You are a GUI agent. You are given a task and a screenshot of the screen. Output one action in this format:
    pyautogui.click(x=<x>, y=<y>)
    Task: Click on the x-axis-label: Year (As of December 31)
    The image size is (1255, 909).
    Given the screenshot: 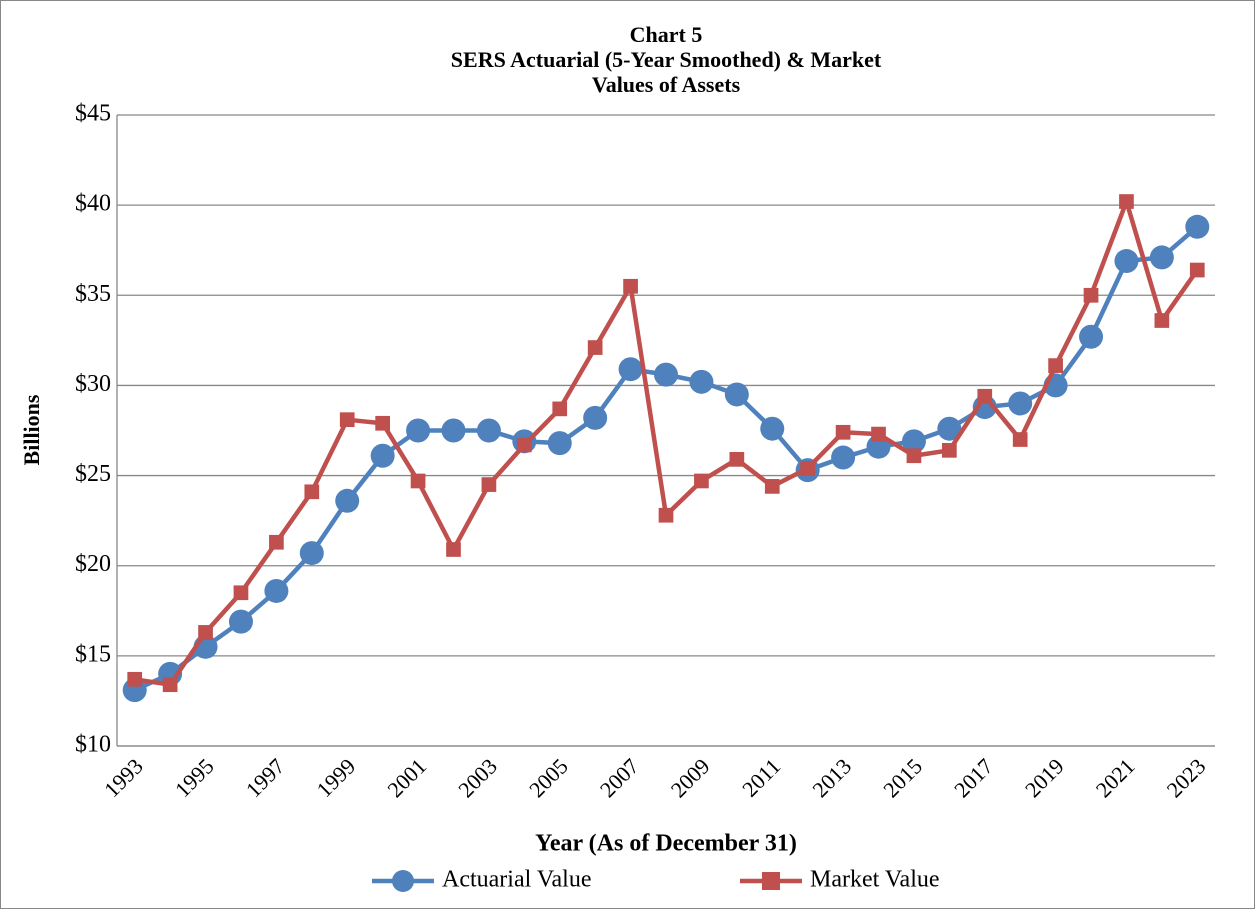 What is the action you would take?
    pyautogui.click(x=666, y=844)
    